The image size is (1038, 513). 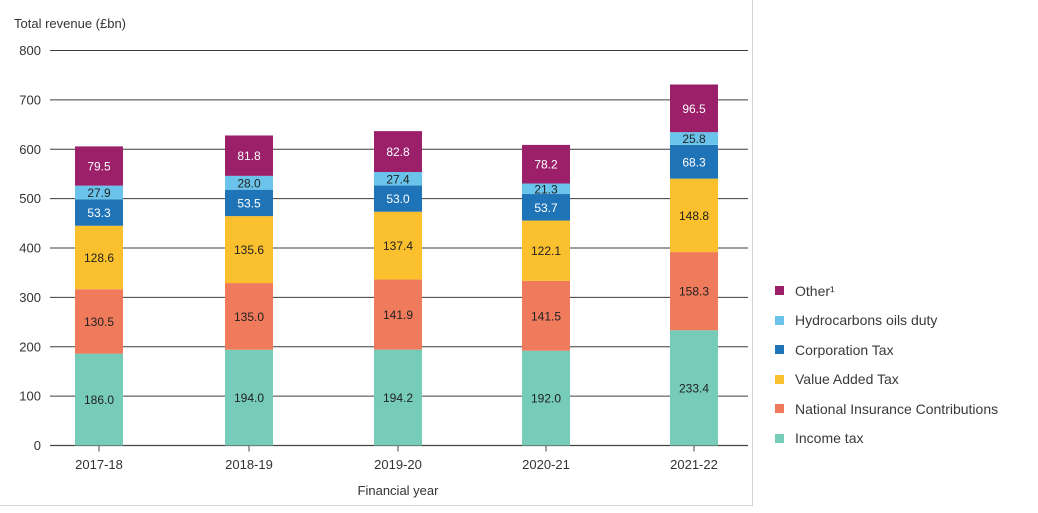 I want to click on legend-label: Value Added Tax, so click(x=847, y=379).